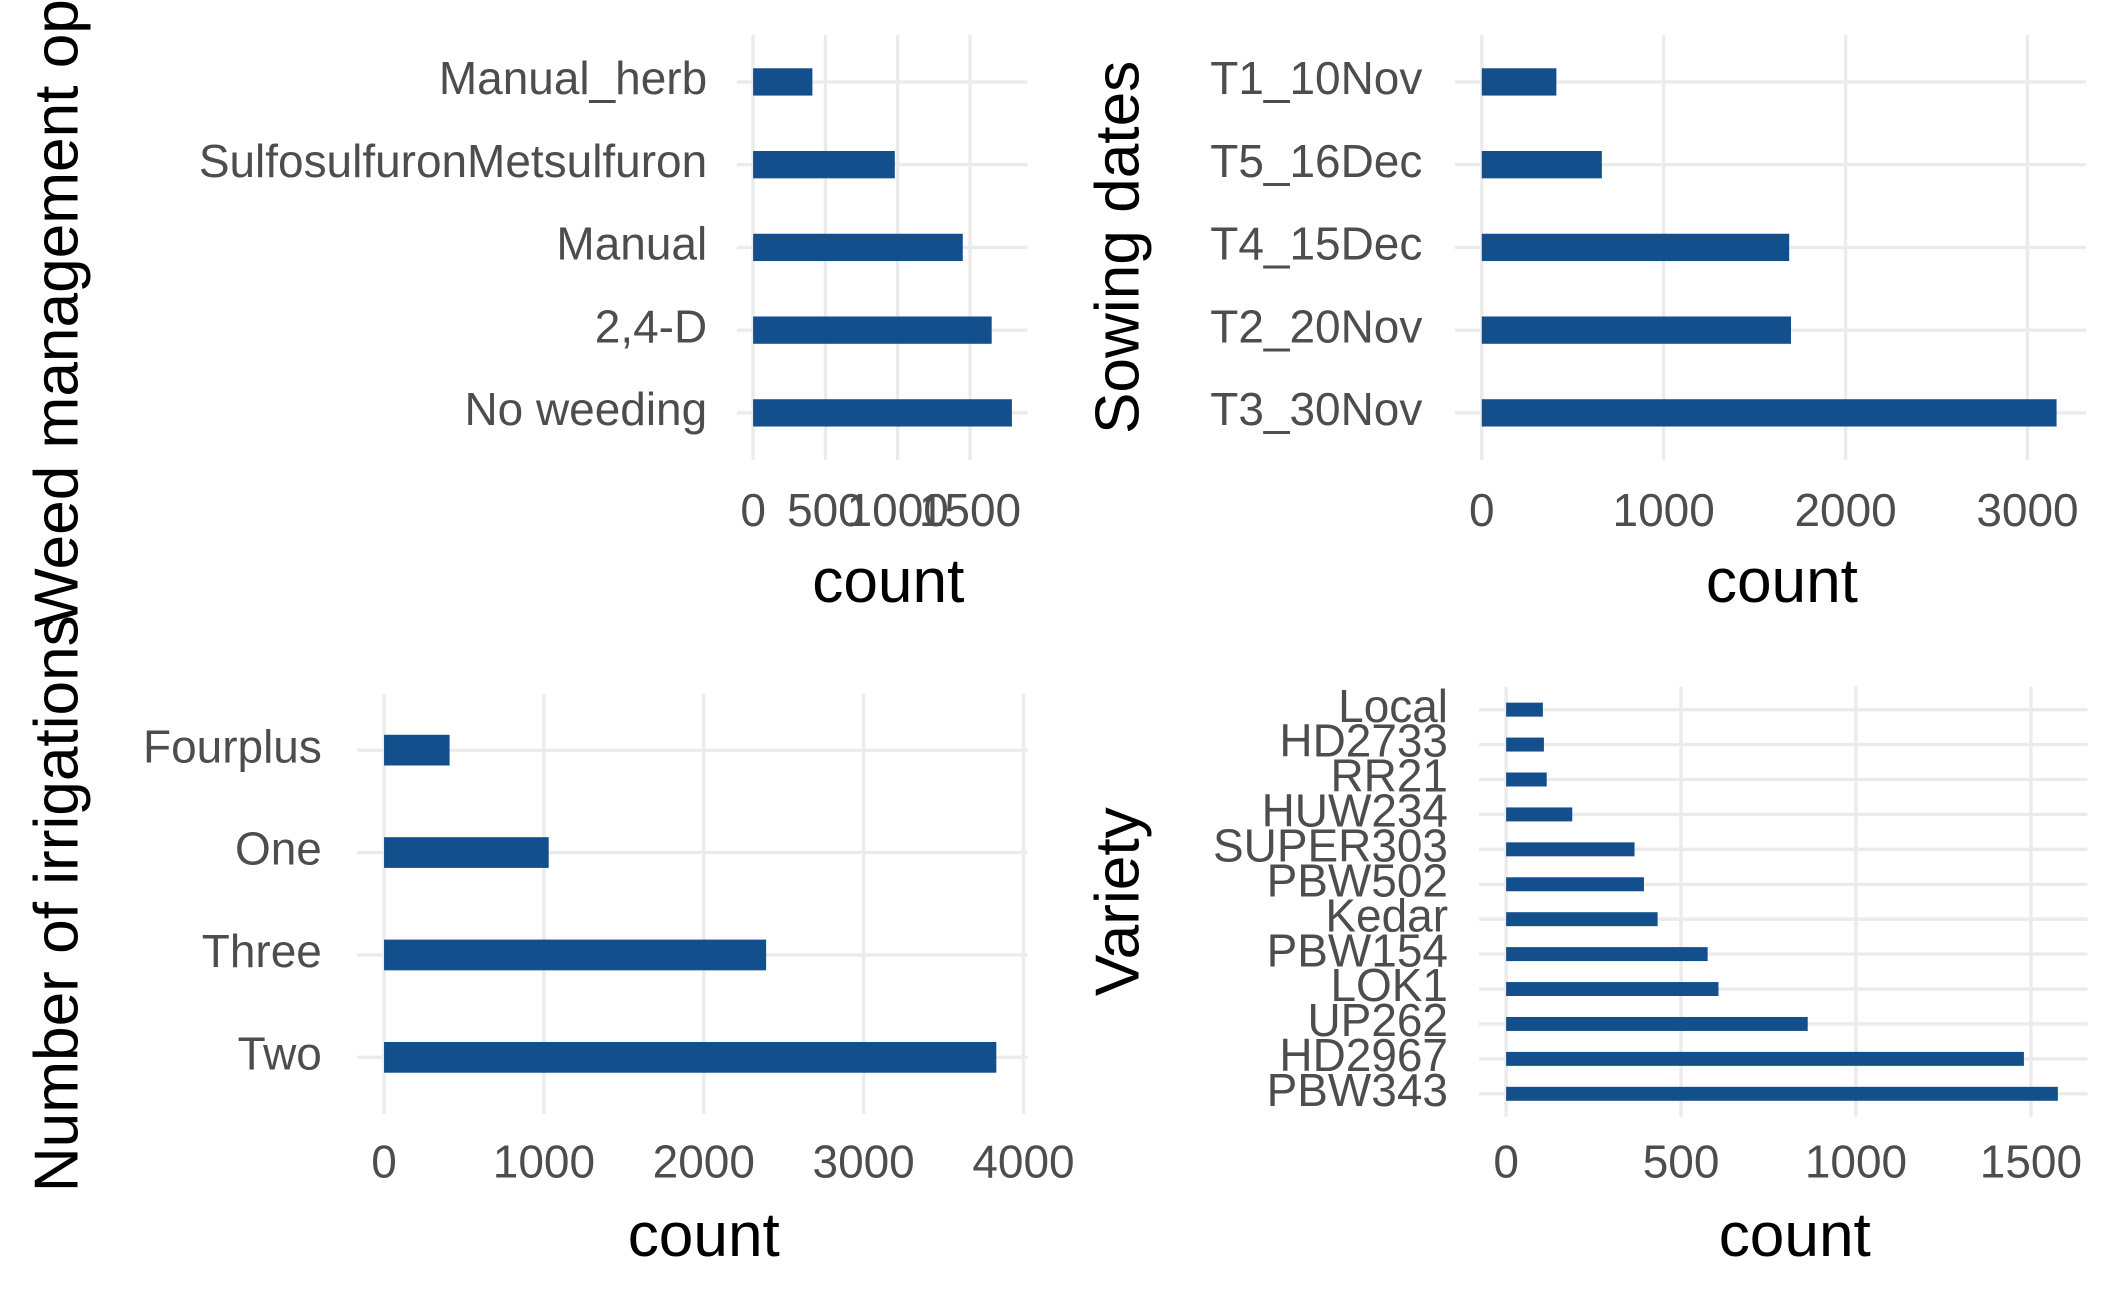  What do you see at coordinates (1389, 985) in the screenshot?
I see `y-tick-label: LOK1` at bounding box center [1389, 985].